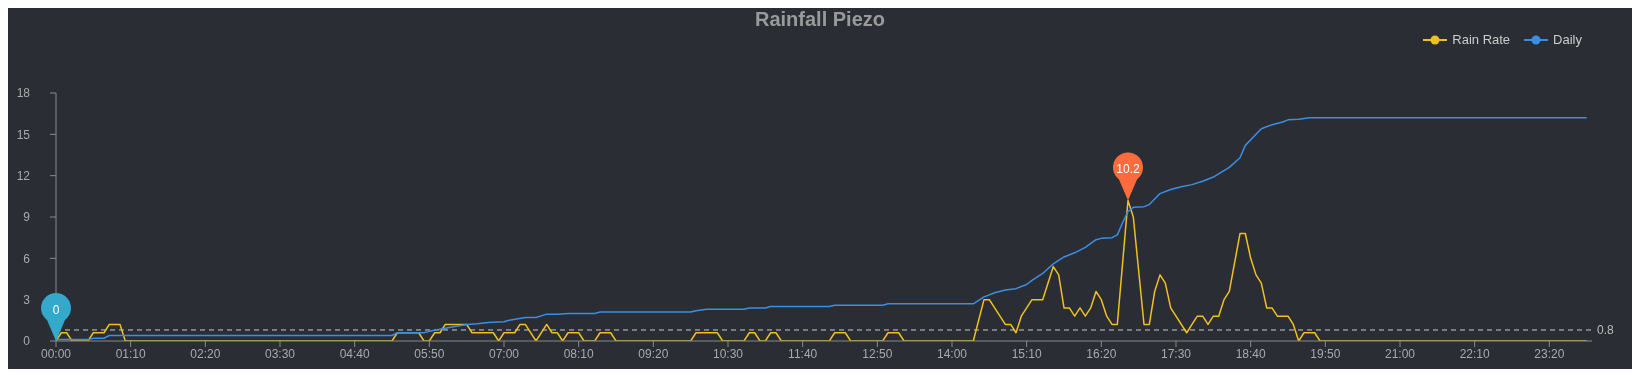 Image resolution: width=1640 pixels, height=377 pixels. I want to click on annotation: 10.2, so click(1128, 169).